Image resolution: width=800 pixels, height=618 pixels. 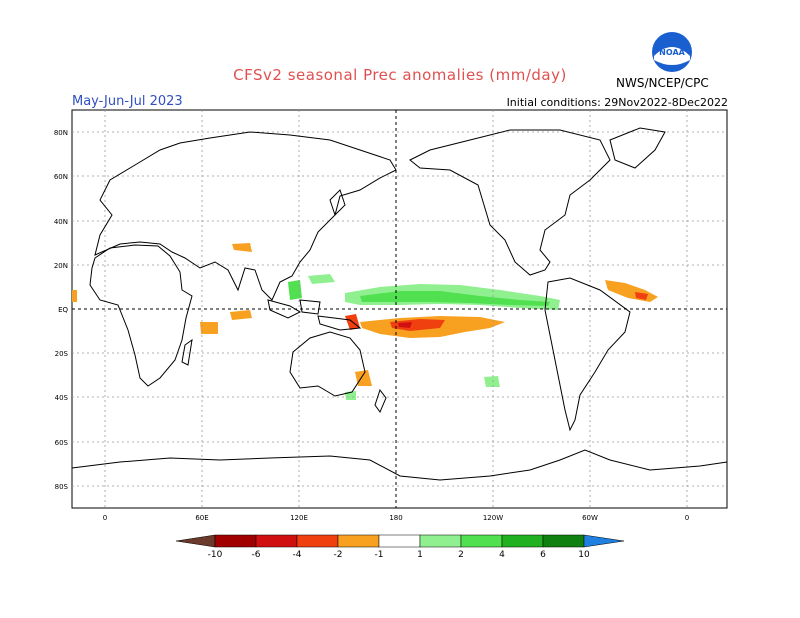 I want to click on lat-label: EQ, so click(x=63, y=310).